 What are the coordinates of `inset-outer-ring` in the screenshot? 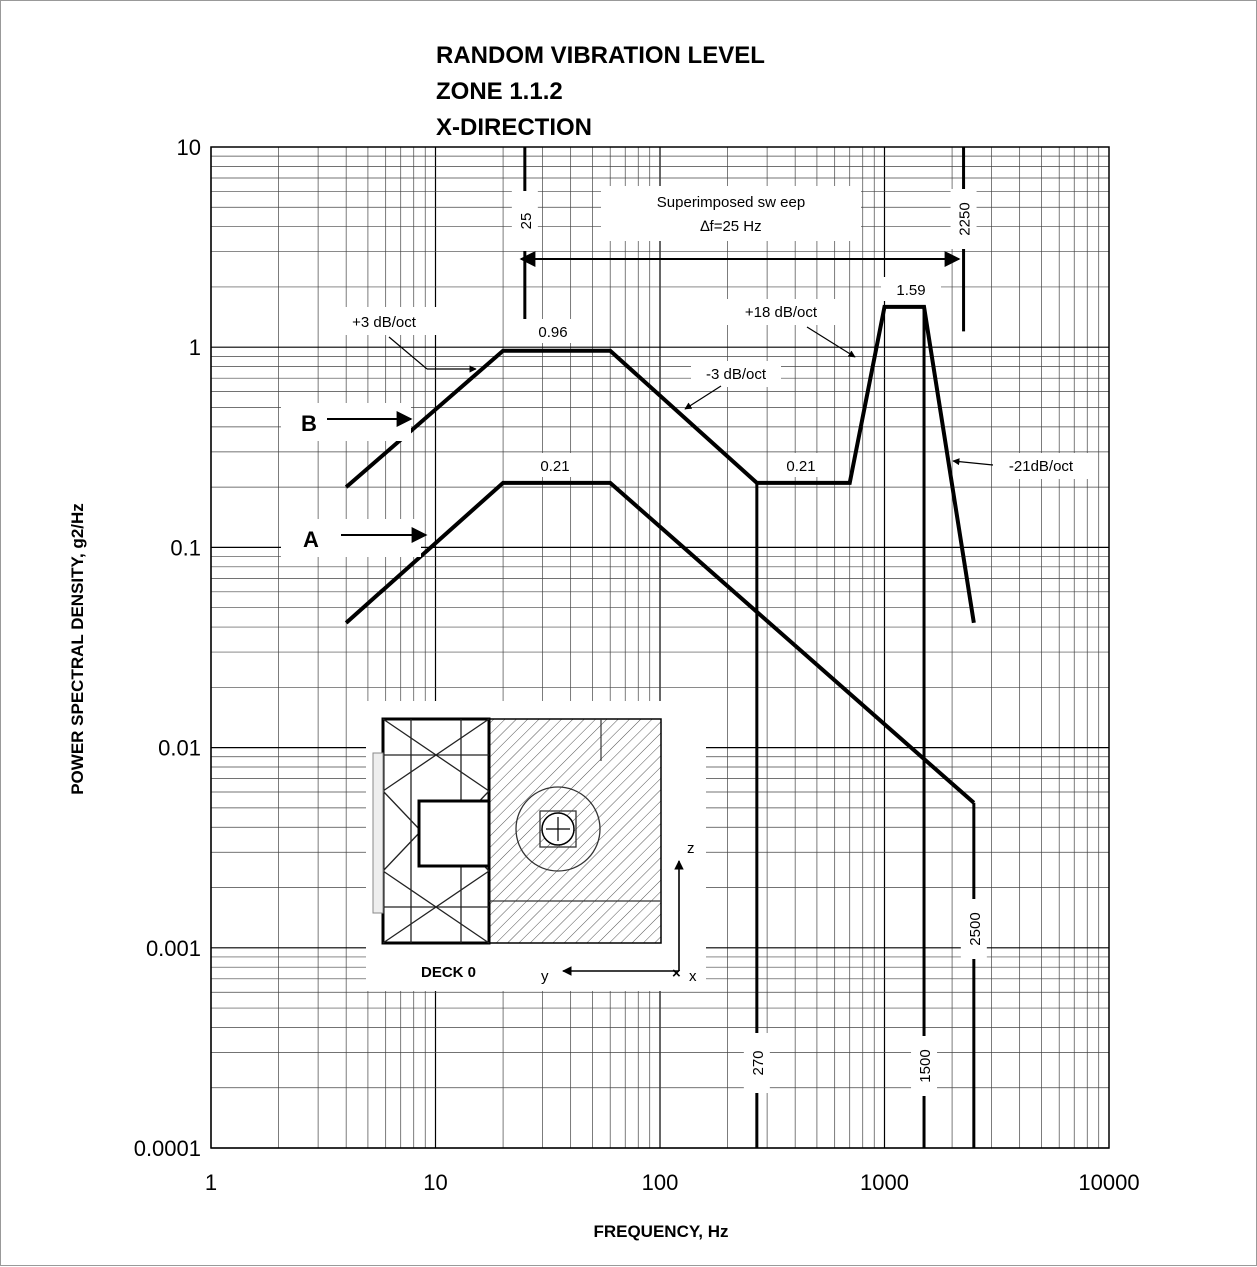 It's located at (558, 829).